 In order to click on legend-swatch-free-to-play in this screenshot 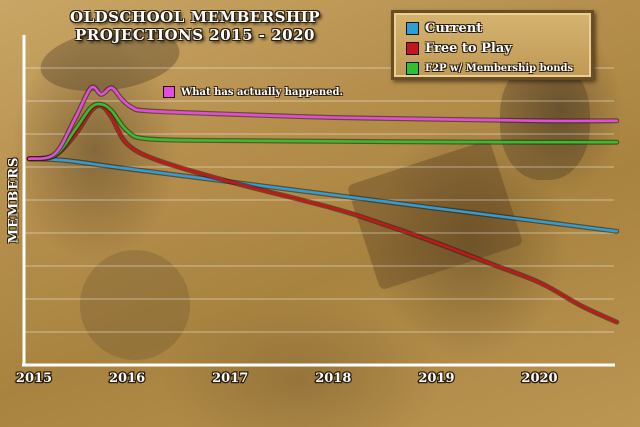, I will do `click(412, 48)`.